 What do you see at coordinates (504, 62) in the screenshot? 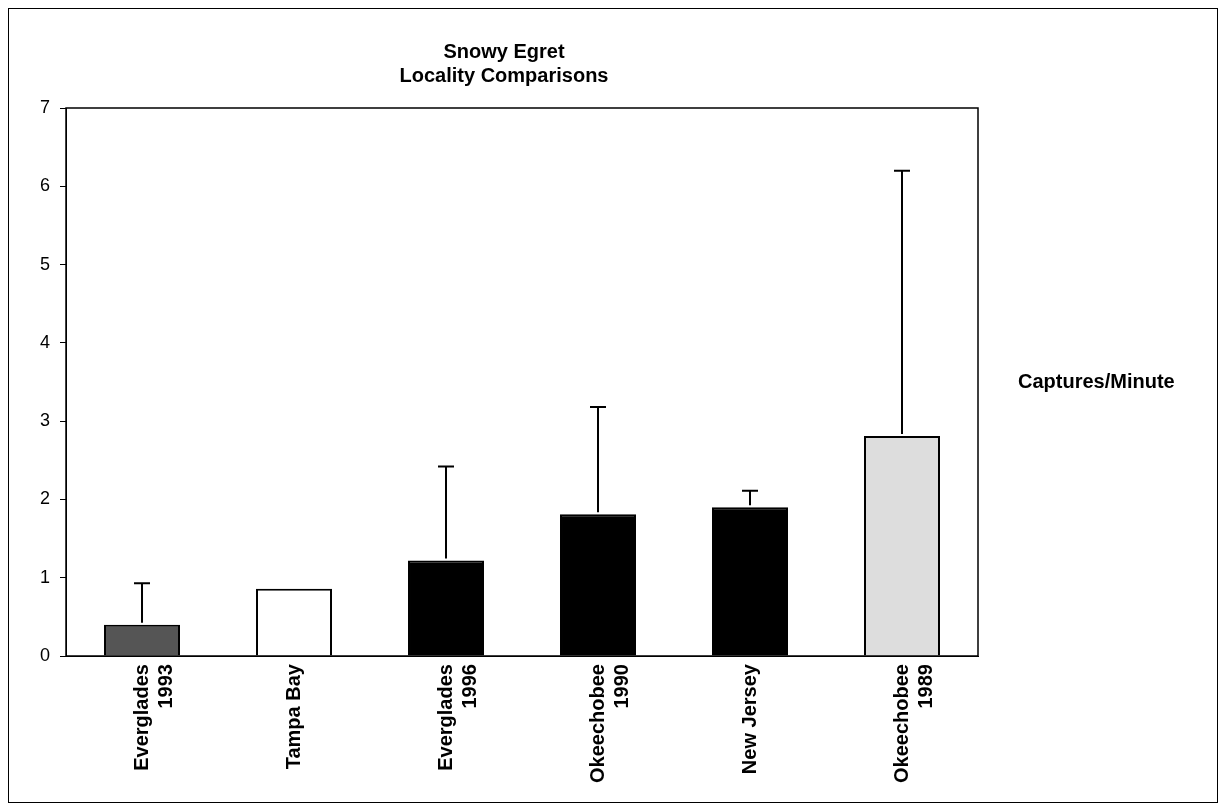
I see `chart-title: Snowy Egret Locality Comparisons` at bounding box center [504, 62].